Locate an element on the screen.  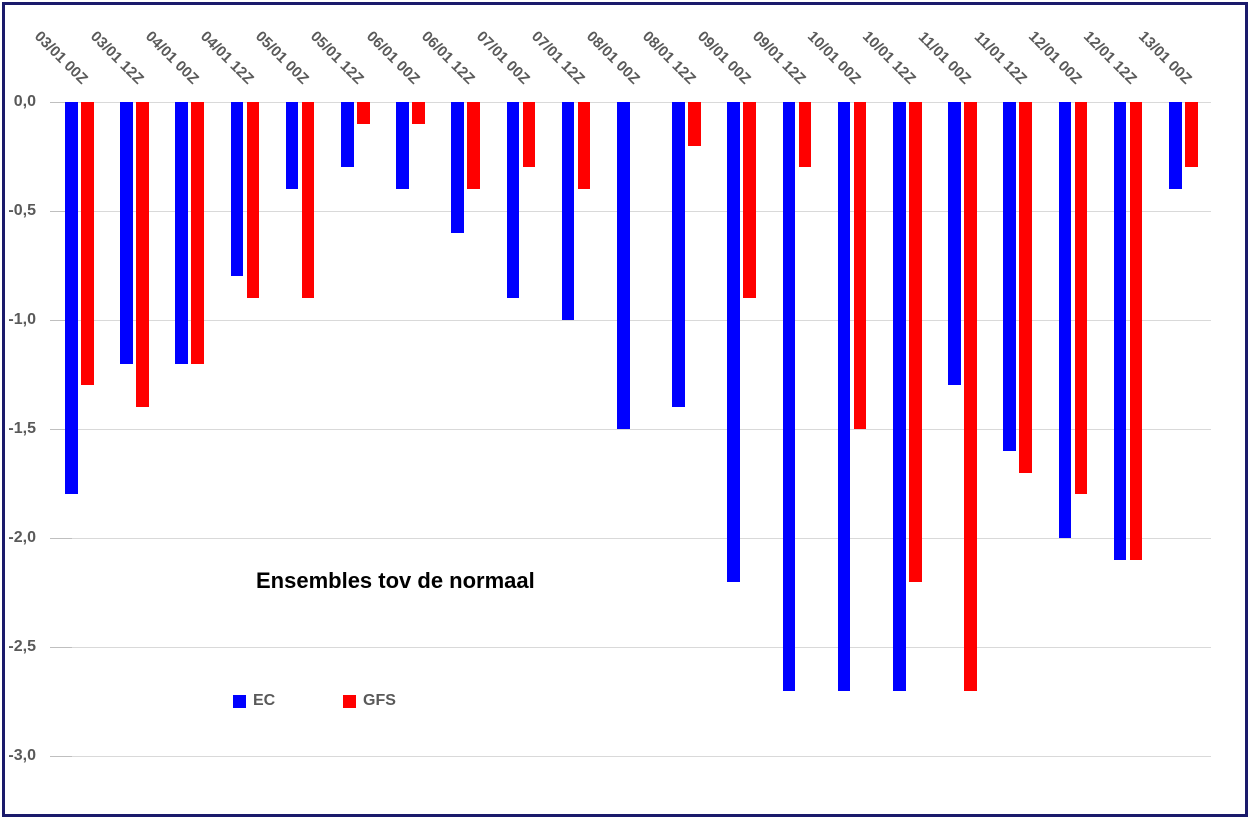
y-axis-tick-label: -0,5 is located at coordinates (22, 210).